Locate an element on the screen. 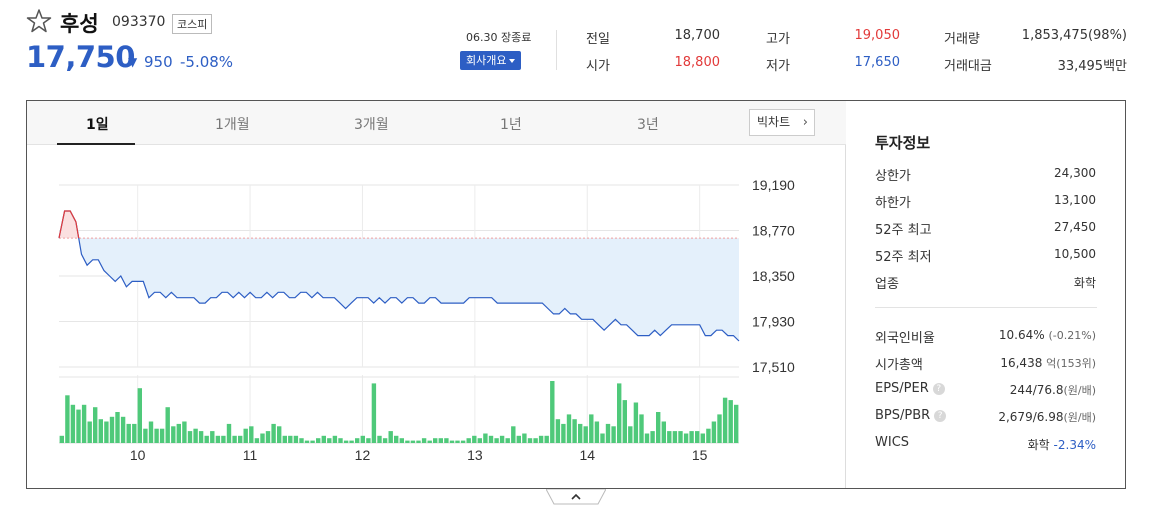 This screenshot has height=512, width=1163. star-icon is located at coordinates (39, 21).